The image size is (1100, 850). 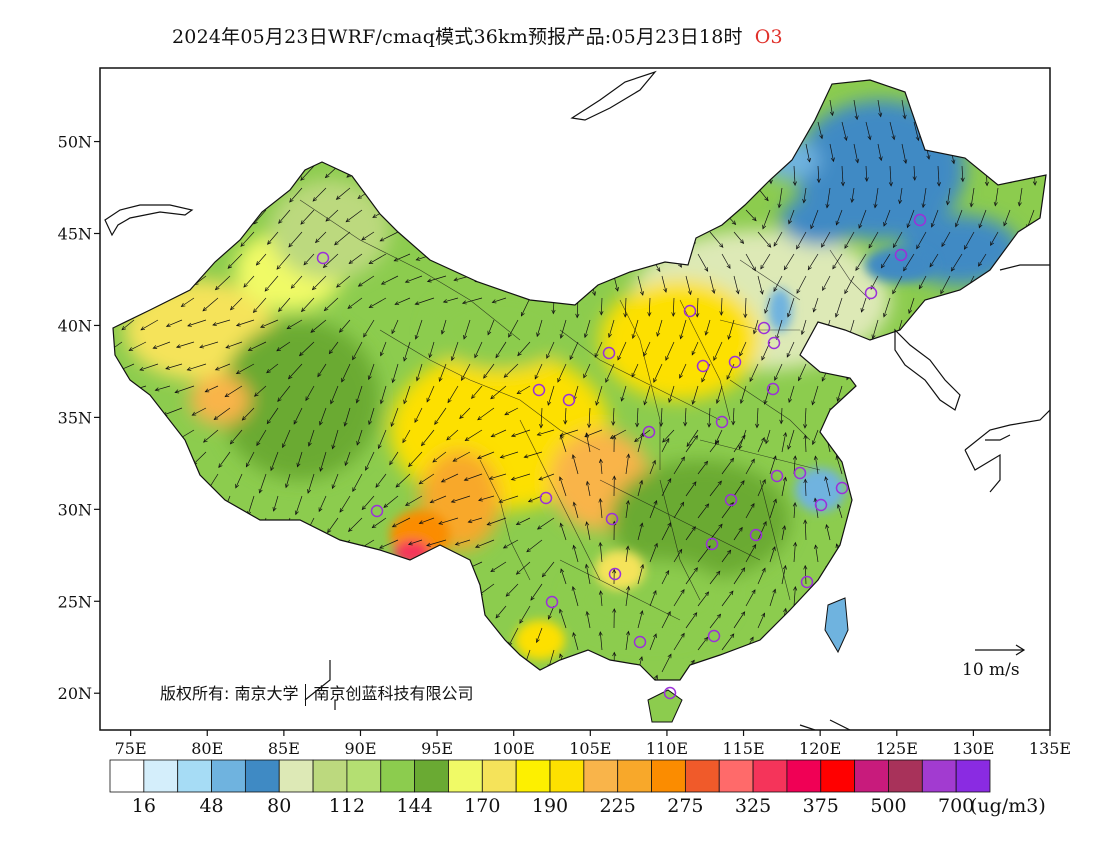 What do you see at coordinates (457, 37) in the screenshot?
I see `title-text: 2024年05月23日WRF/cmaq模式36km预报产品:05月23日18时` at bounding box center [457, 37].